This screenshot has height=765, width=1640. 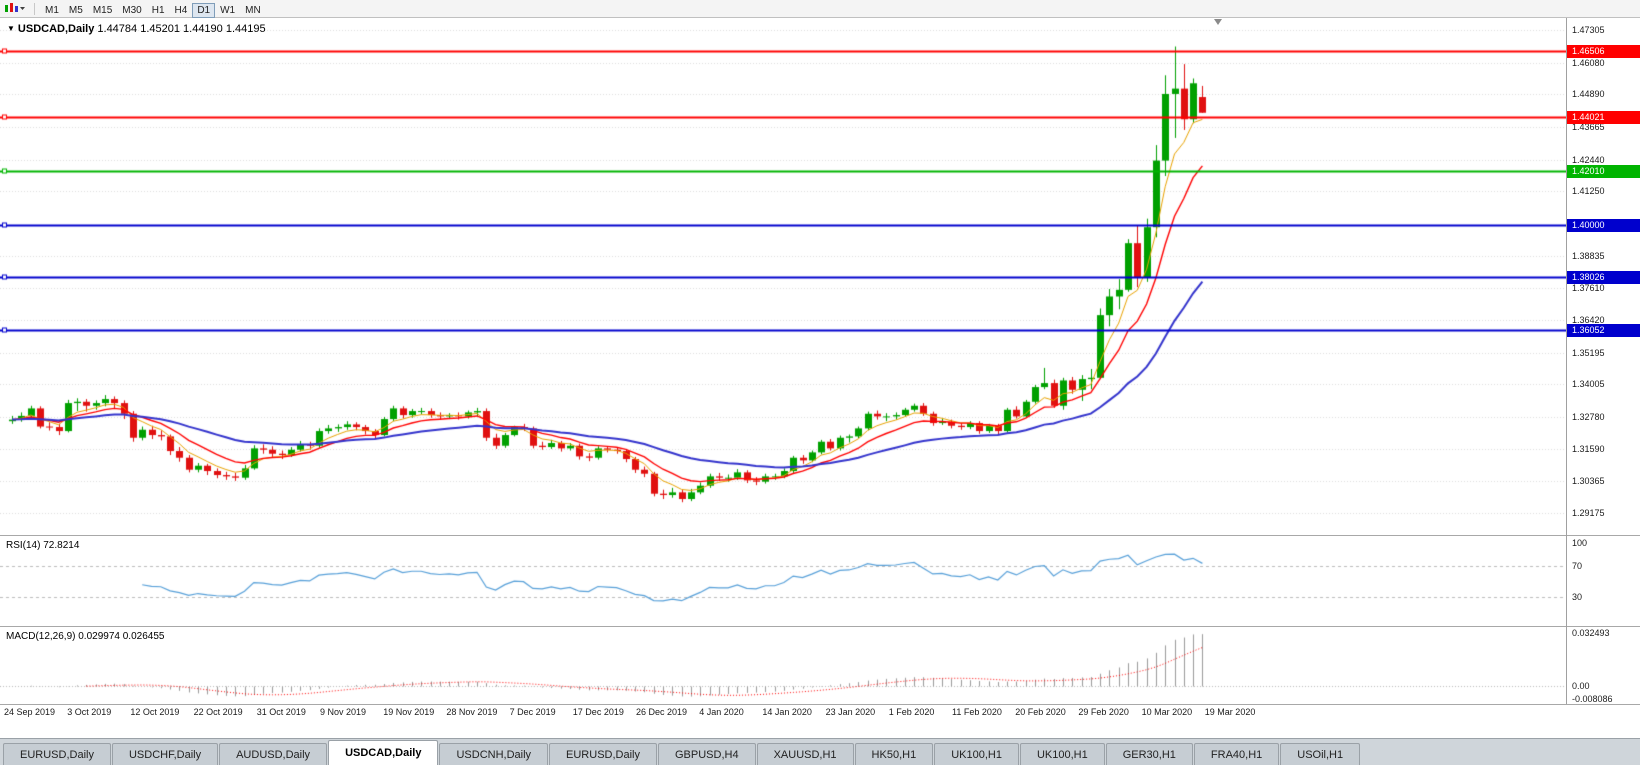 I want to click on rsi-indicator-canvas, so click(x=783, y=581).